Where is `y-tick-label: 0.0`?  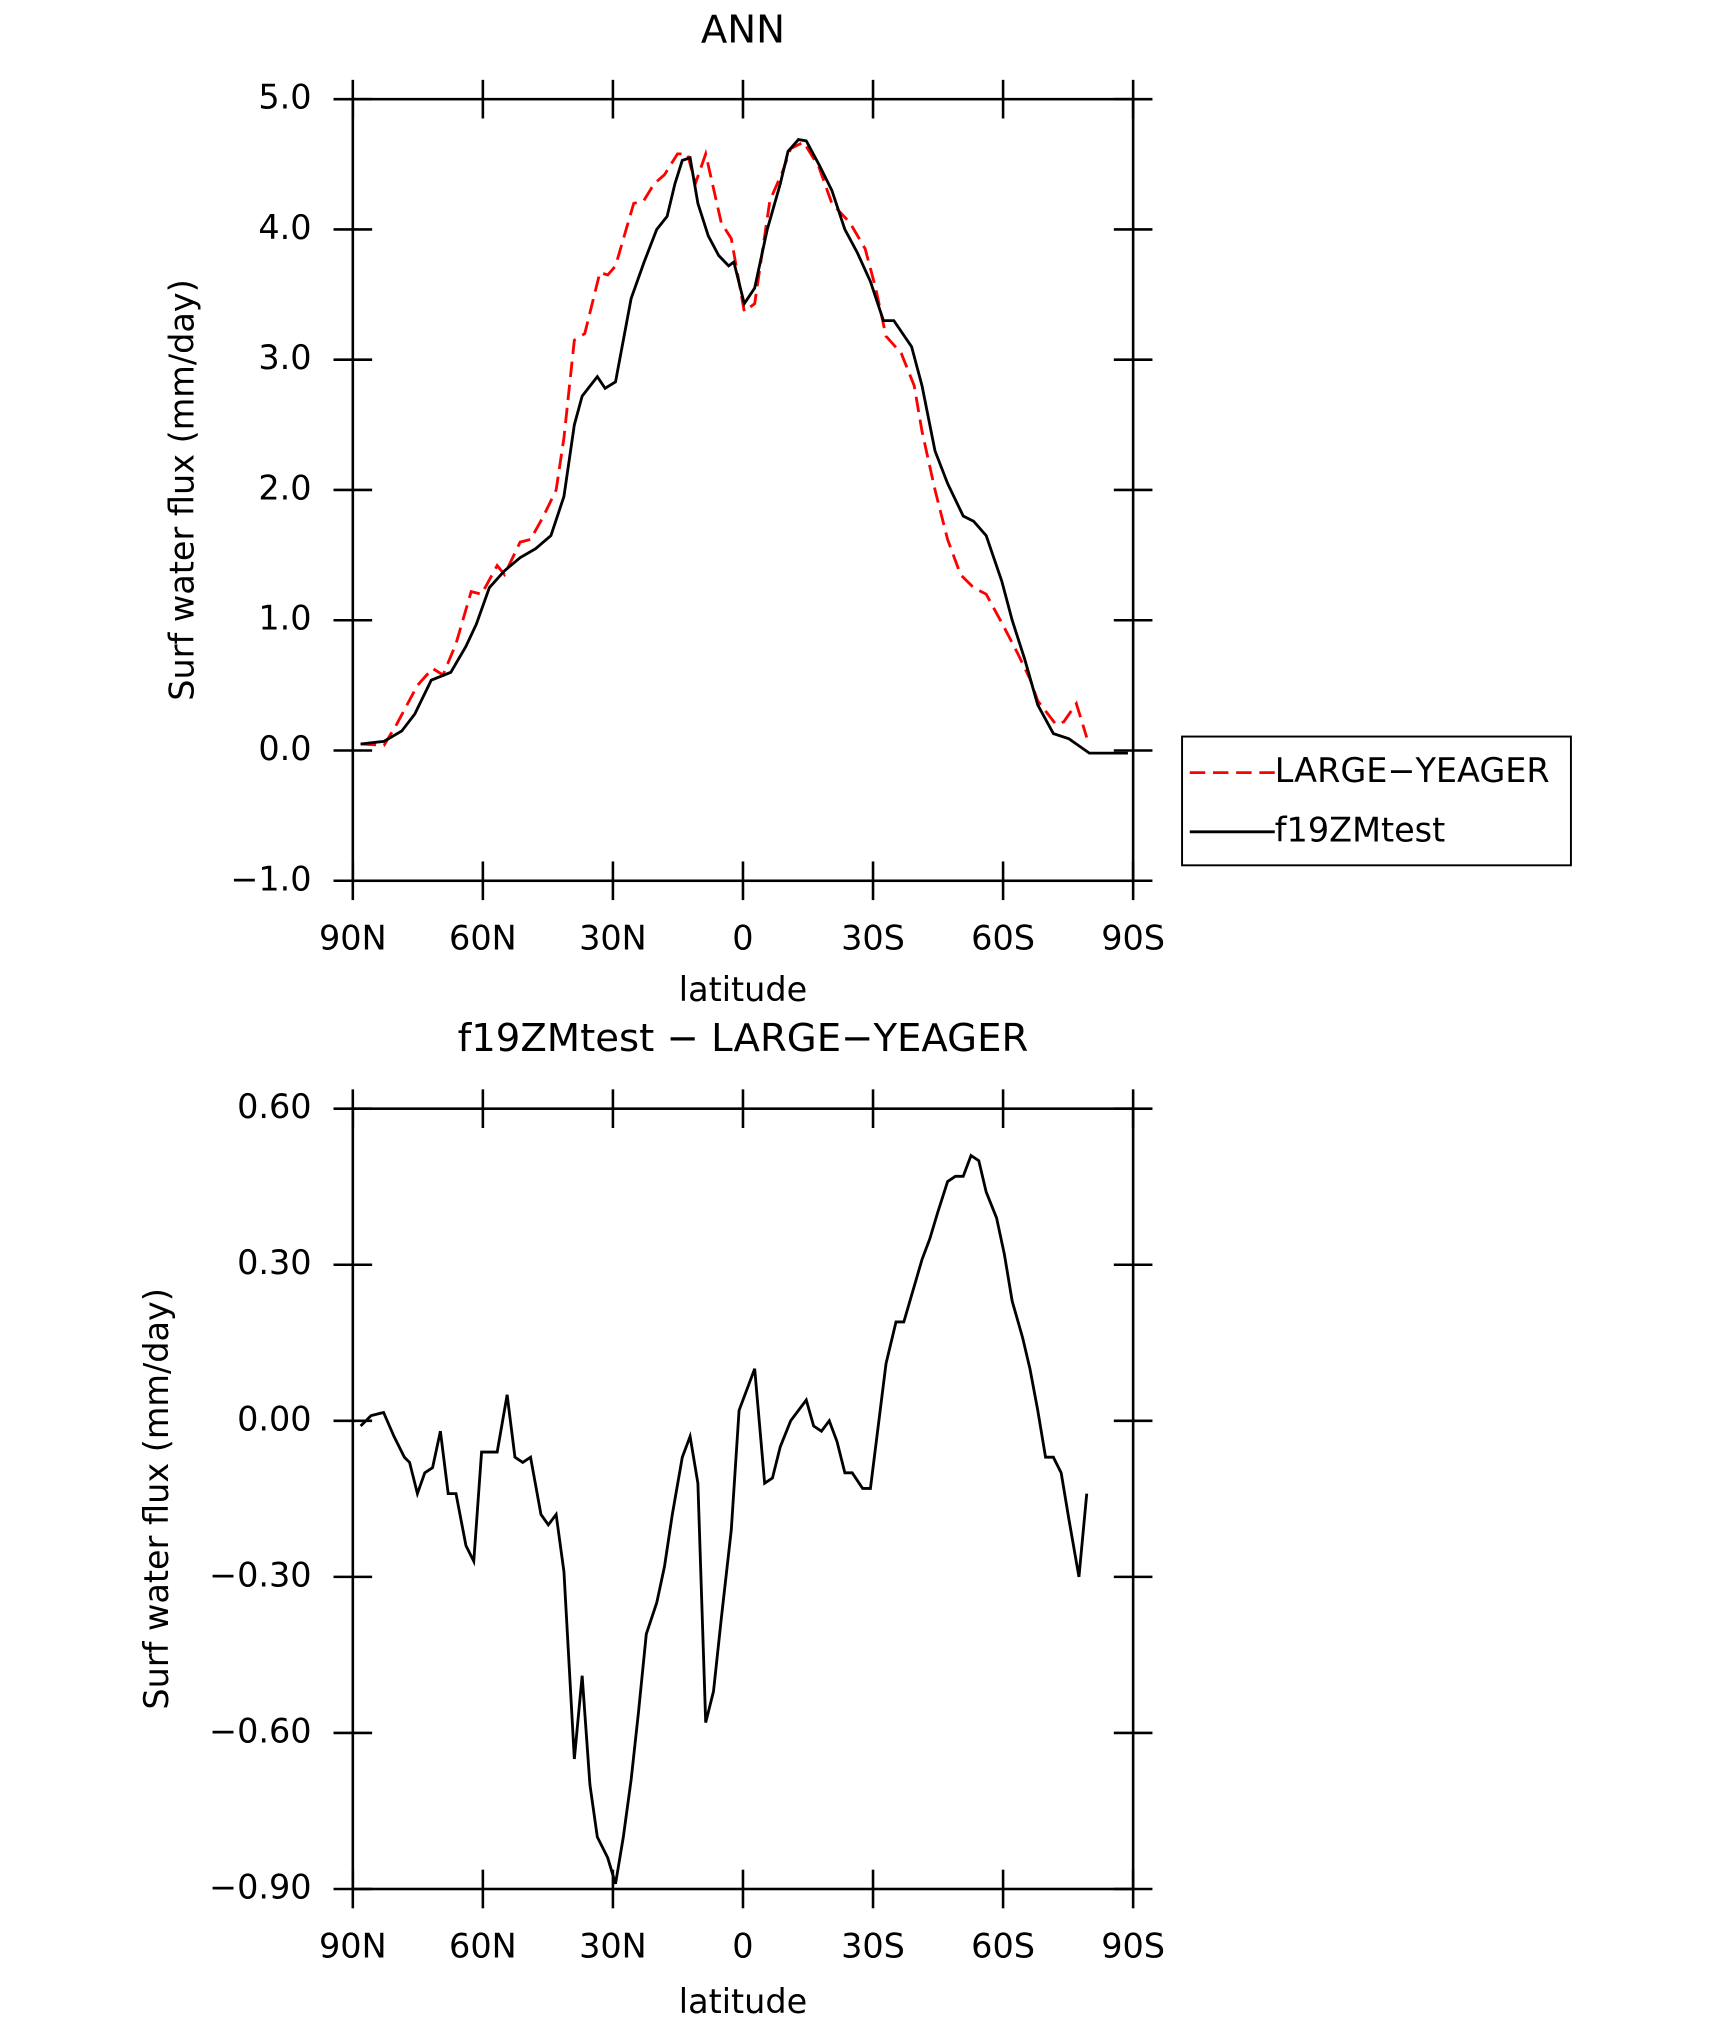
y-tick-label: 0.0 is located at coordinates (284, 748).